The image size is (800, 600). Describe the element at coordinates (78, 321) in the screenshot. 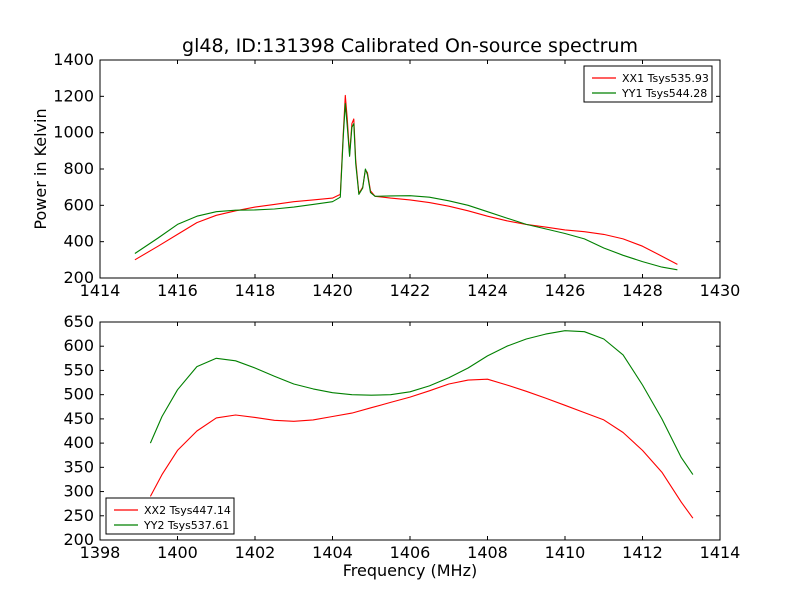

I see `y-tick-label: 650` at that location.